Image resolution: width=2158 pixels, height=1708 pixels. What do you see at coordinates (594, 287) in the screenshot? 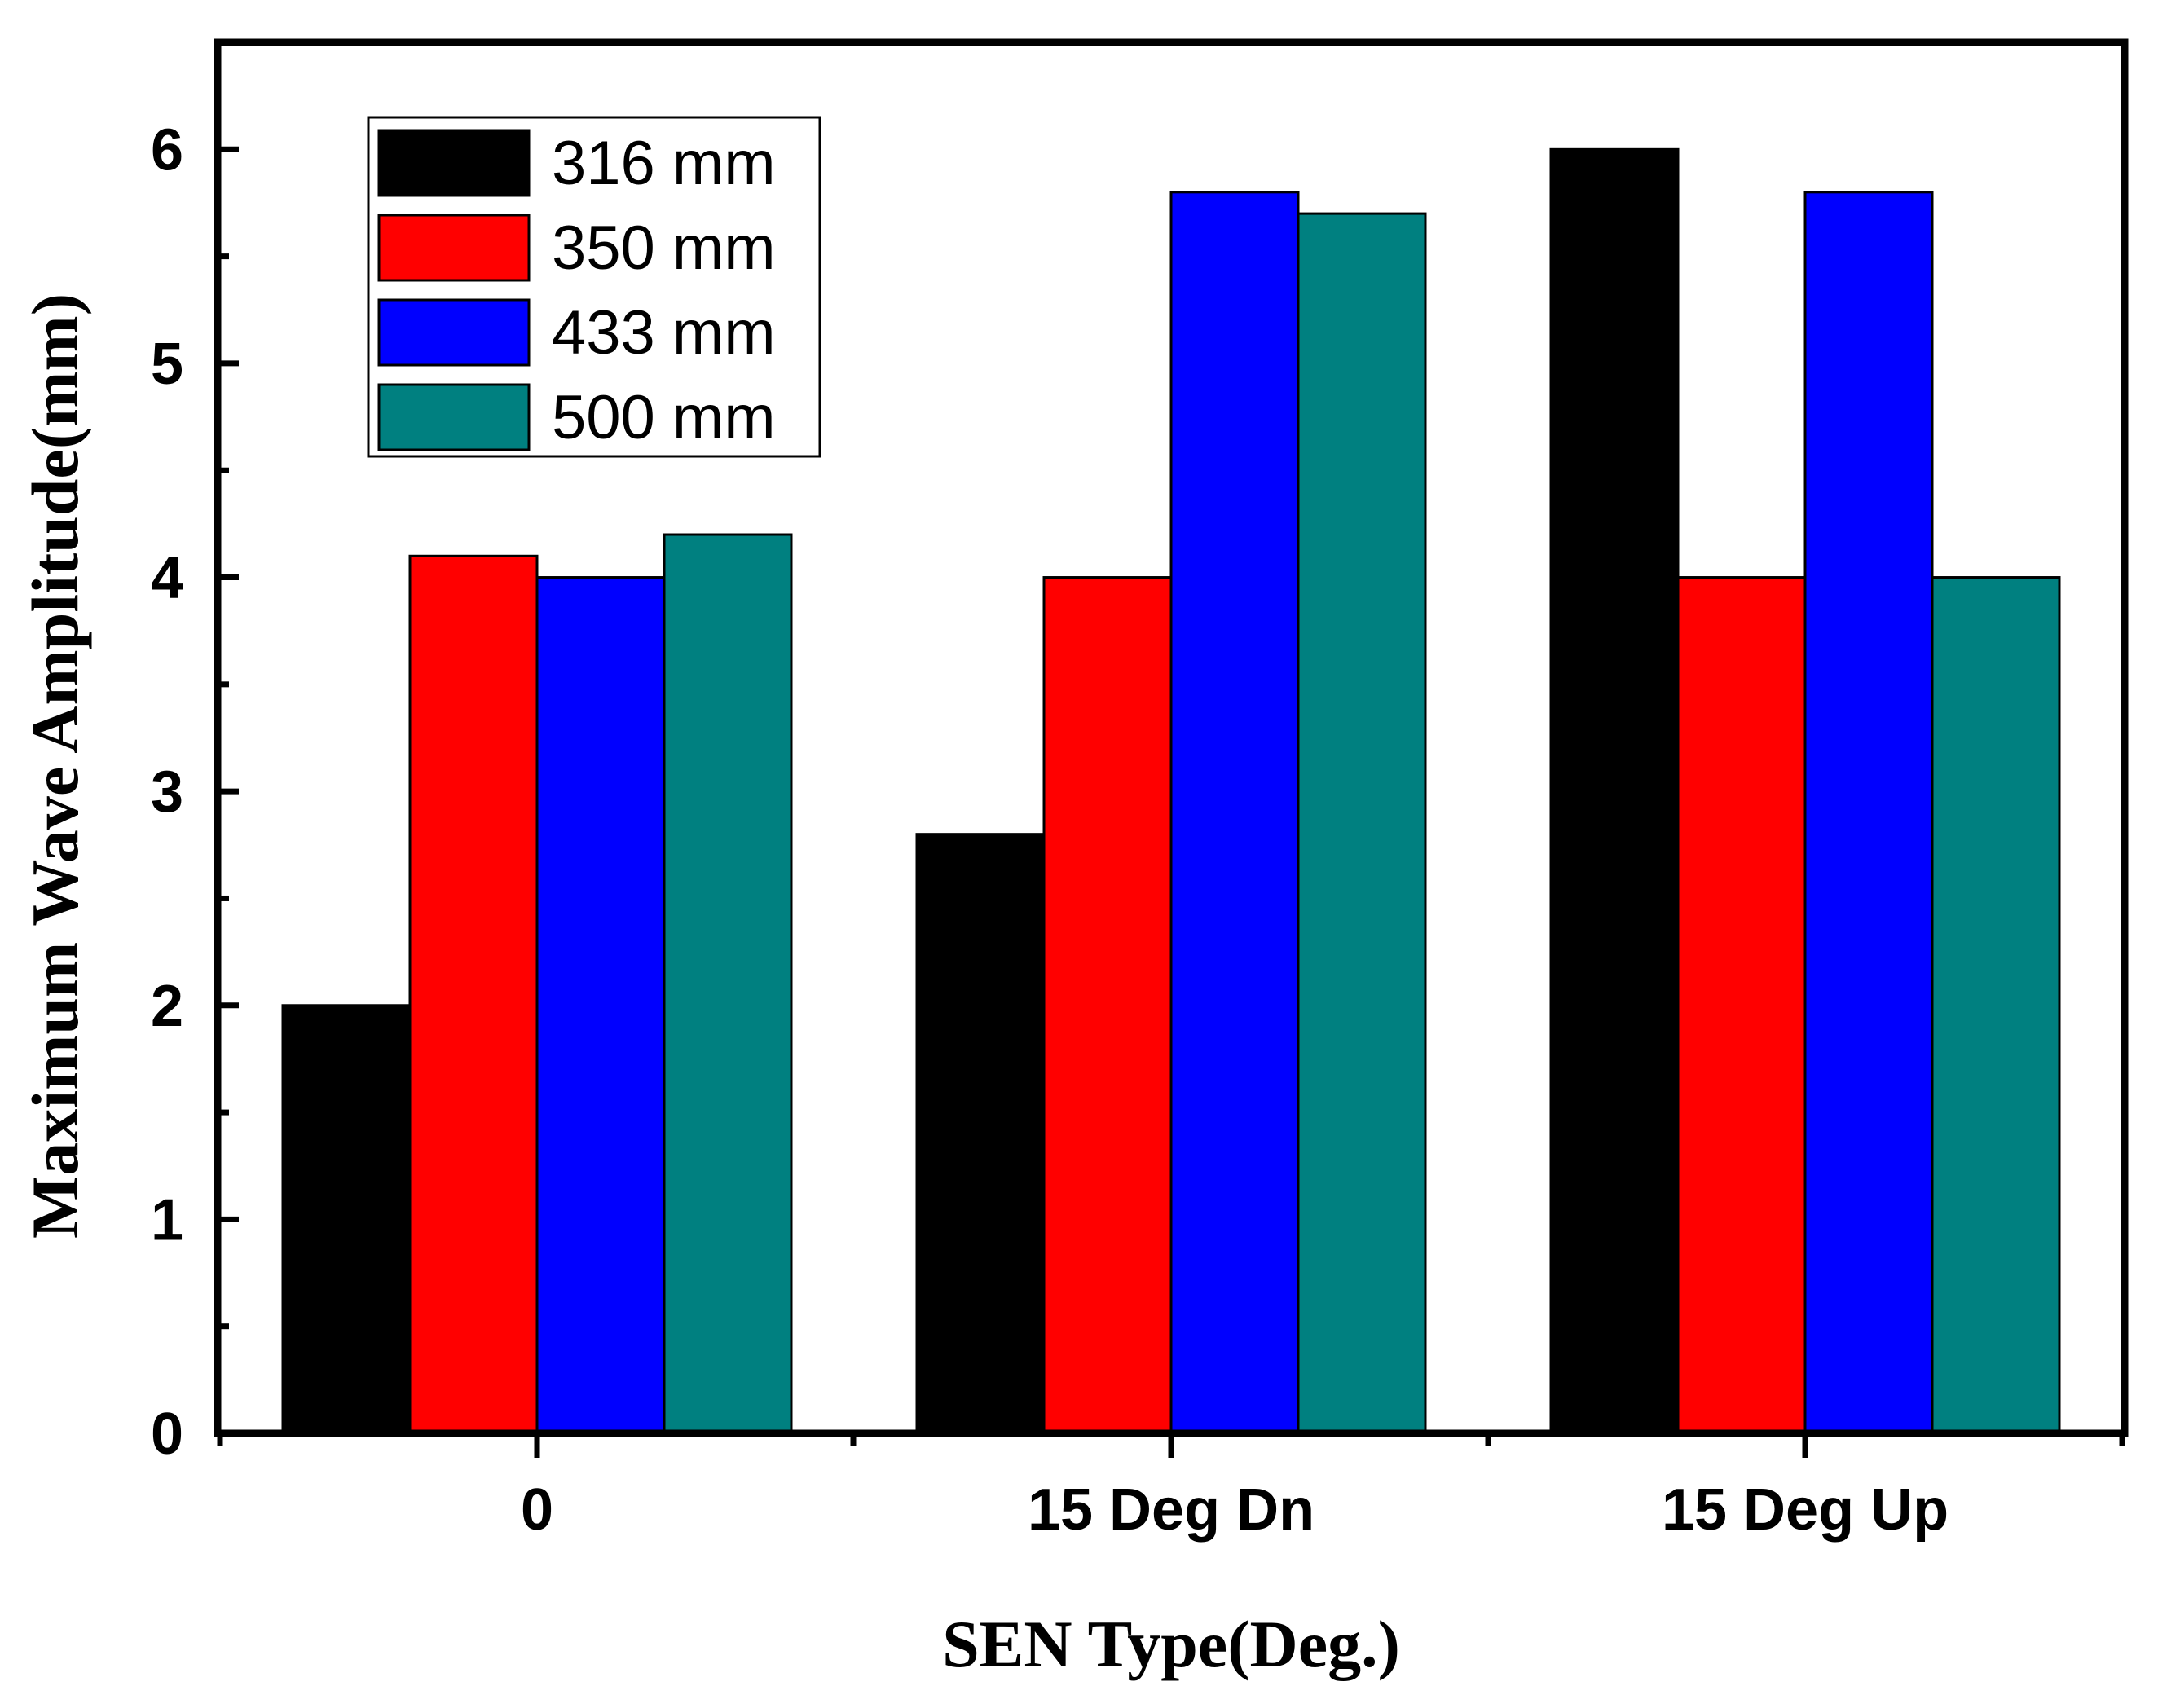
I see `legend: 316 mm 350 mm 433 mm 500 mm` at bounding box center [594, 287].